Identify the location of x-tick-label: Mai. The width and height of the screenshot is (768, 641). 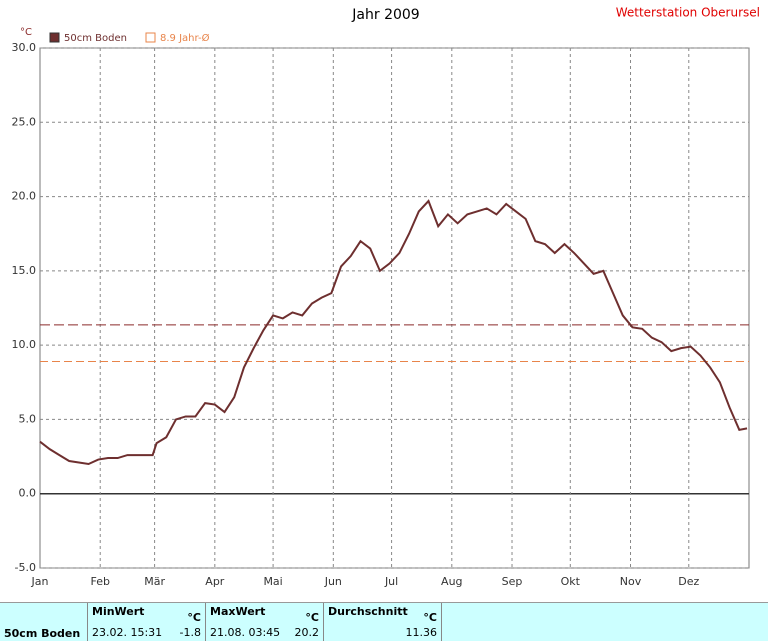
(272, 581).